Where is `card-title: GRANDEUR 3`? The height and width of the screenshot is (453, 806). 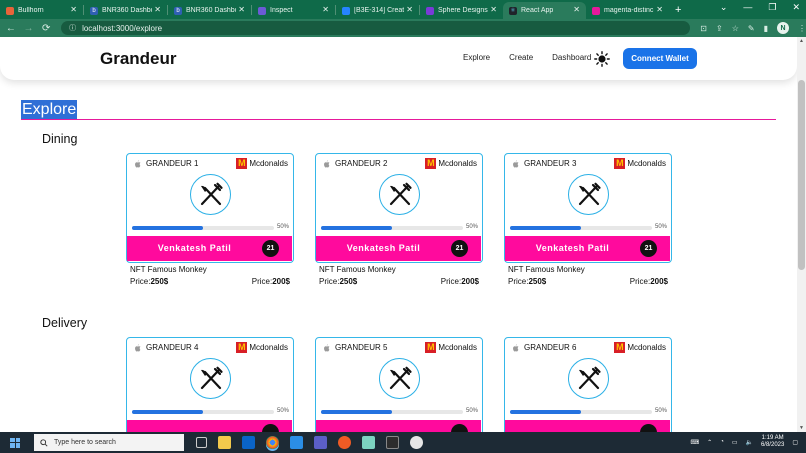 card-title: GRANDEUR 3 is located at coordinates (550, 163).